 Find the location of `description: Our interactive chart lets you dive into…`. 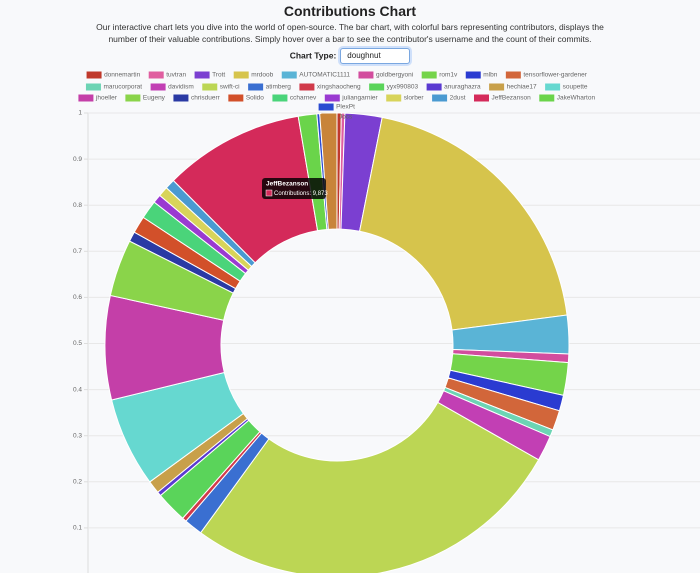

description: Our interactive chart lets you dive into… is located at coordinates (350, 33).